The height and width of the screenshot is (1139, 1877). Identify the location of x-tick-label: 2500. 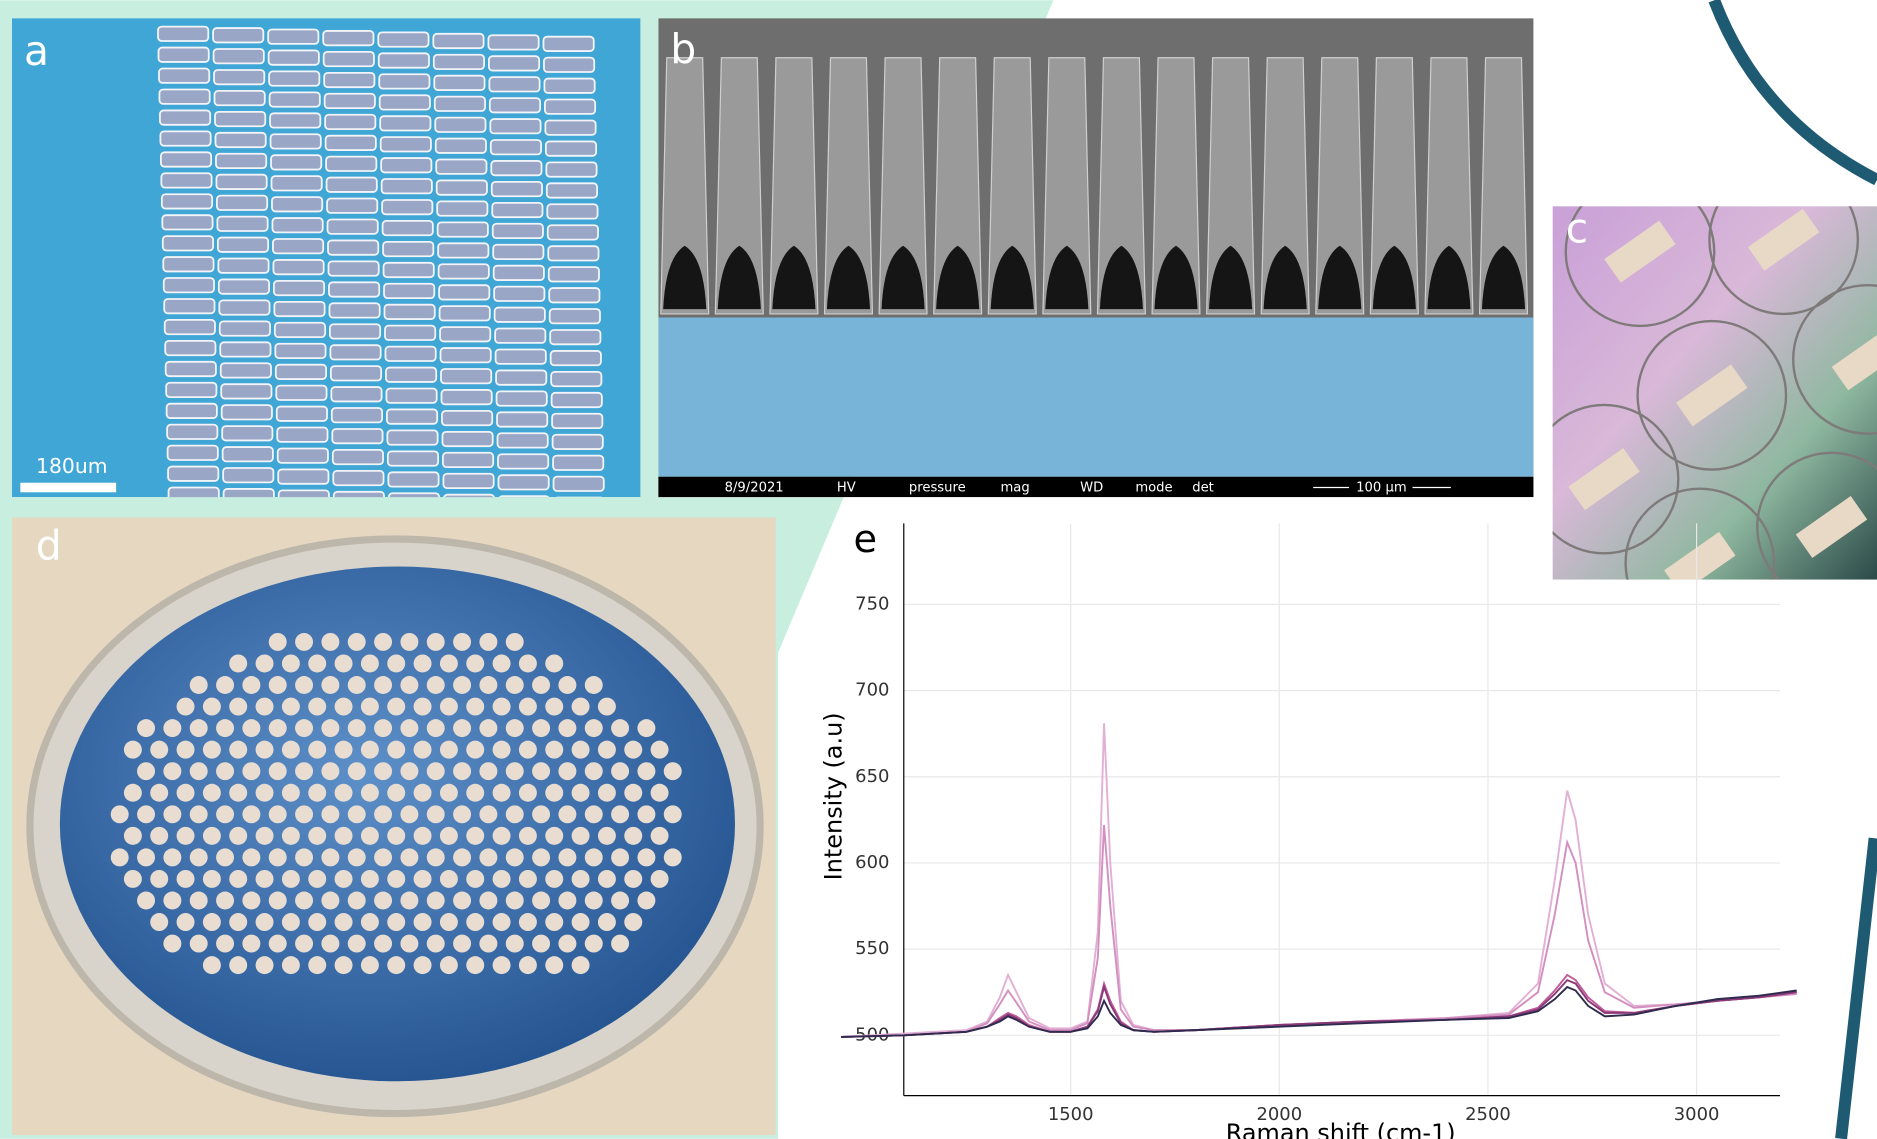
(1488, 1114).